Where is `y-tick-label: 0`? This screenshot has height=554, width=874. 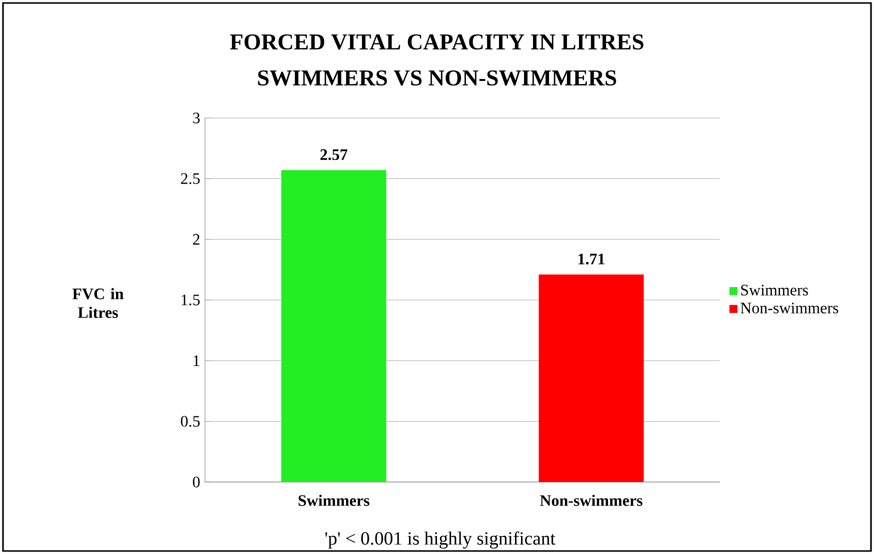 y-tick-label: 0 is located at coordinates (196, 482).